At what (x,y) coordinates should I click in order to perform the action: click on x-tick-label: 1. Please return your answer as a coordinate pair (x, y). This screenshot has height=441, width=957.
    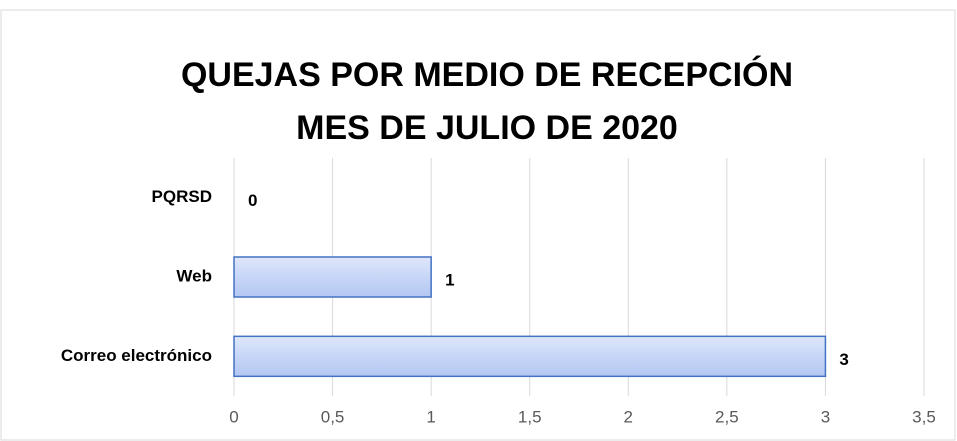
    Looking at the image, I should click on (430, 416).